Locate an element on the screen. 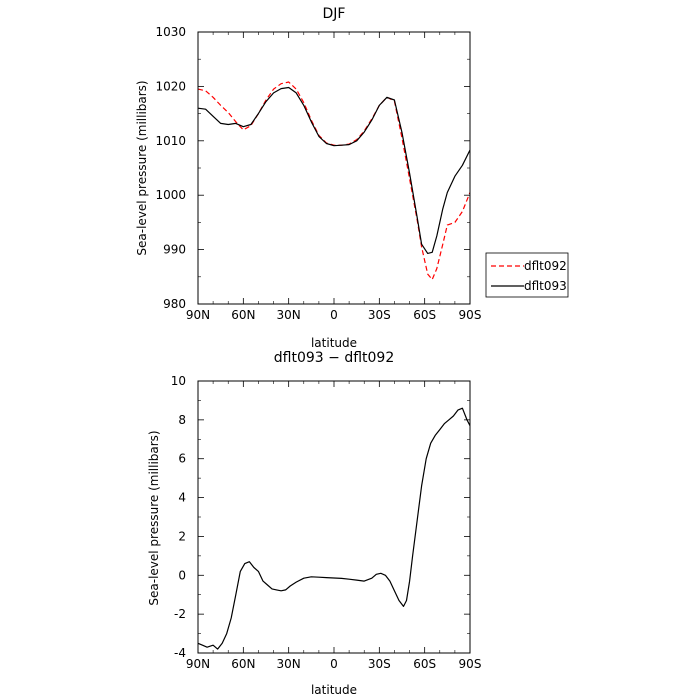 Image resolution: width=700 pixels, height=700 pixels. top-ytick-label: 1030 is located at coordinates (170, 32).